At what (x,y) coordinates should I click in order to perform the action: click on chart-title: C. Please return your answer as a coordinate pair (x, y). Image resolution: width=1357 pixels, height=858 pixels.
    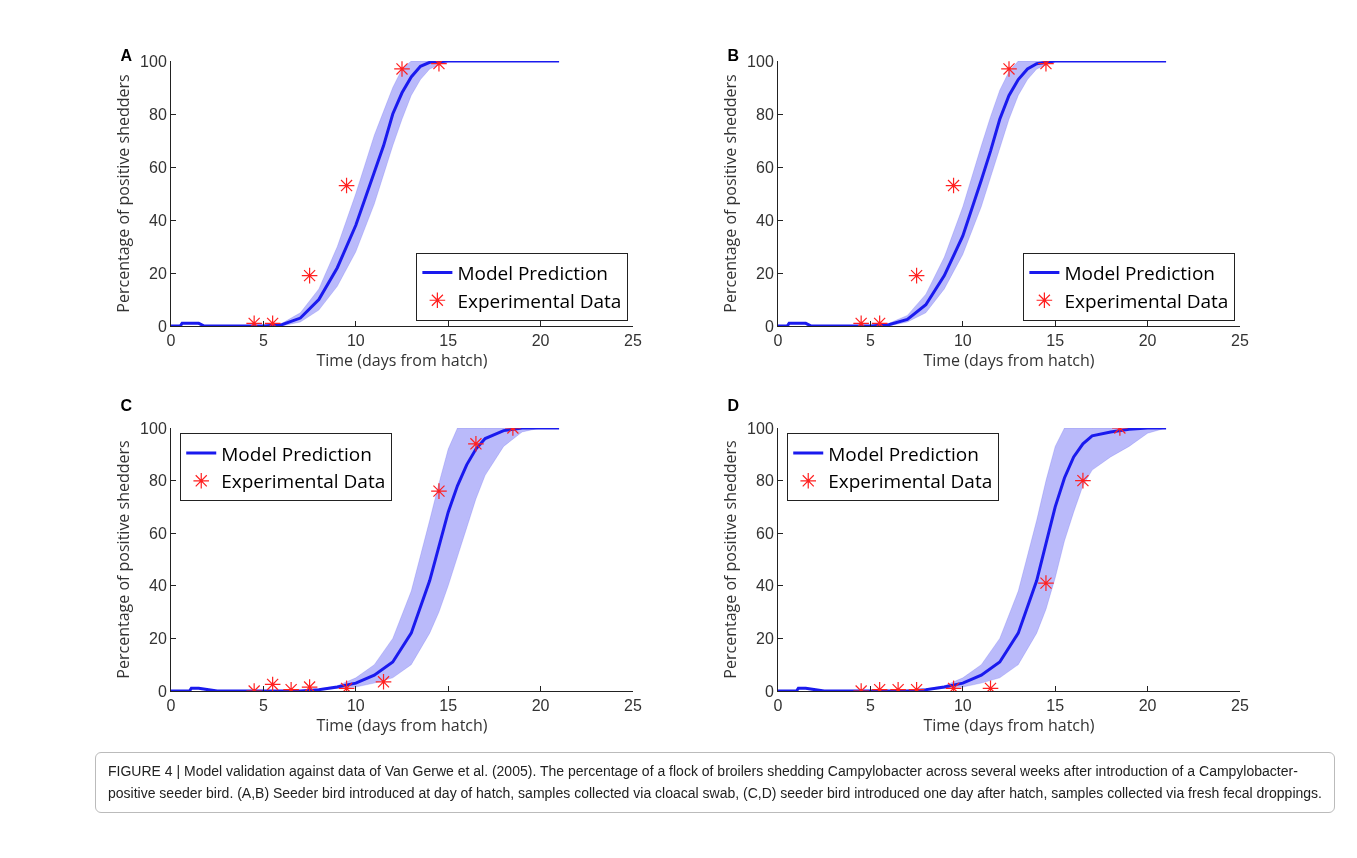
    Looking at the image, I should click on (126, 406).